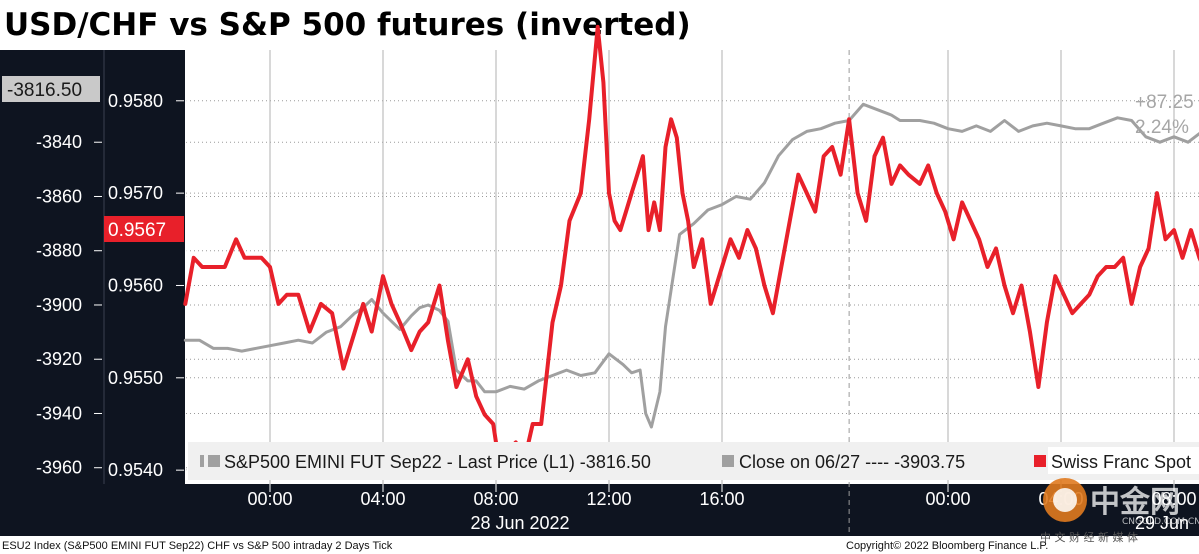  I want to click on watermark: 中金网 CNGOLD.COM.CN 中 文 财 经 新 媒 体, so click(1119, 511).